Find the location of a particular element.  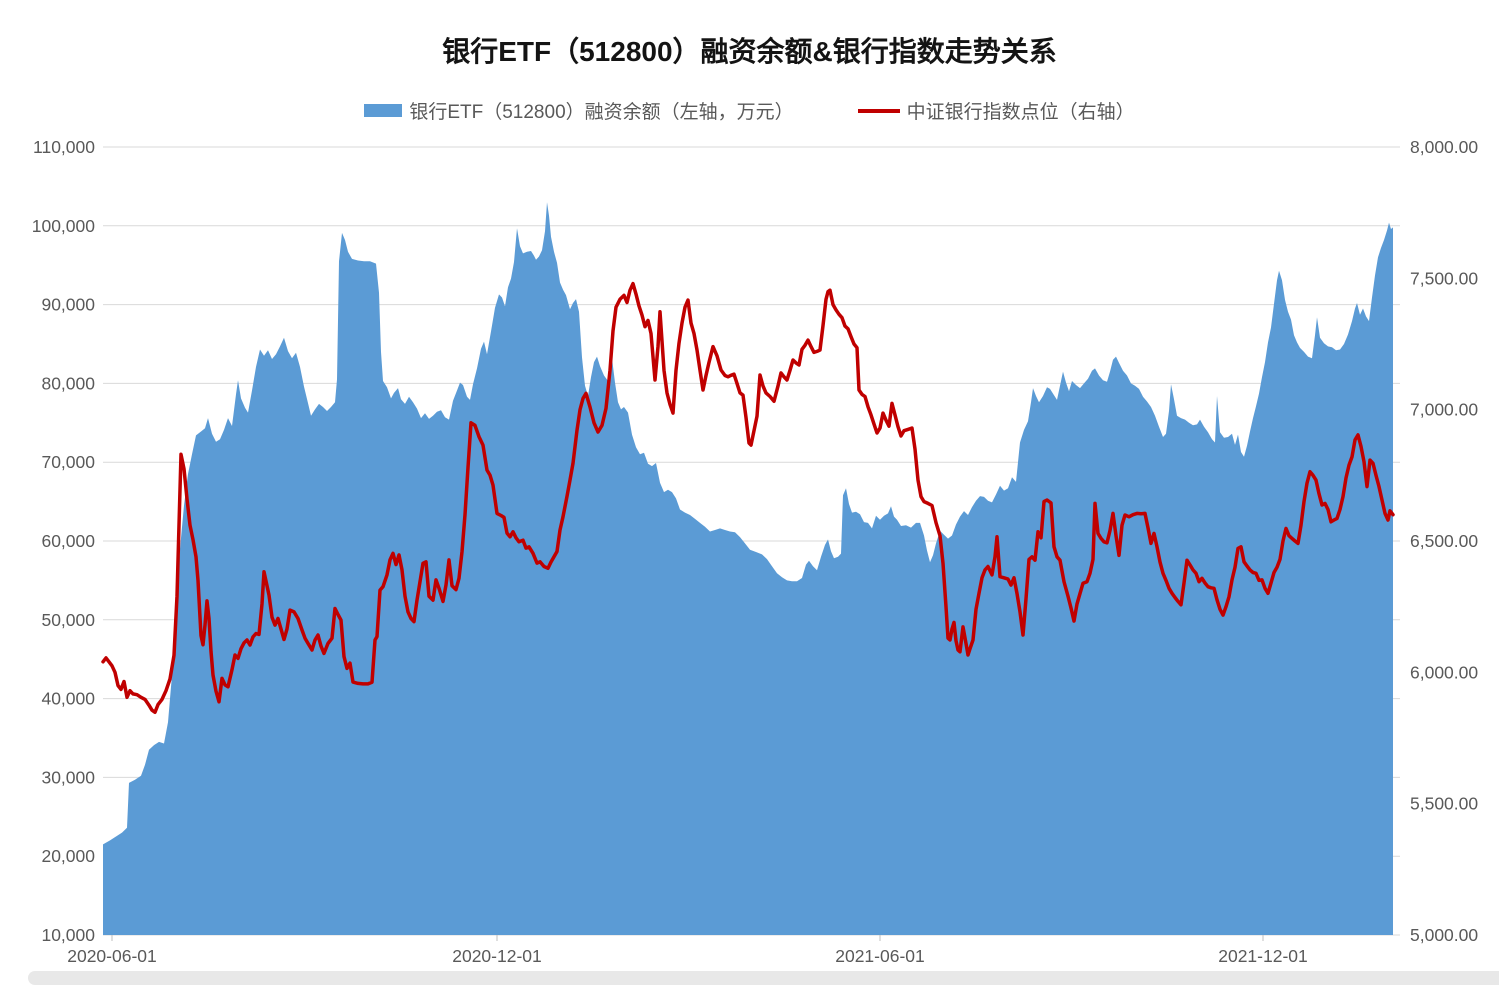

line-series-label: 中证银行指数点位（右轴） is located at coordinates (1020, 112).